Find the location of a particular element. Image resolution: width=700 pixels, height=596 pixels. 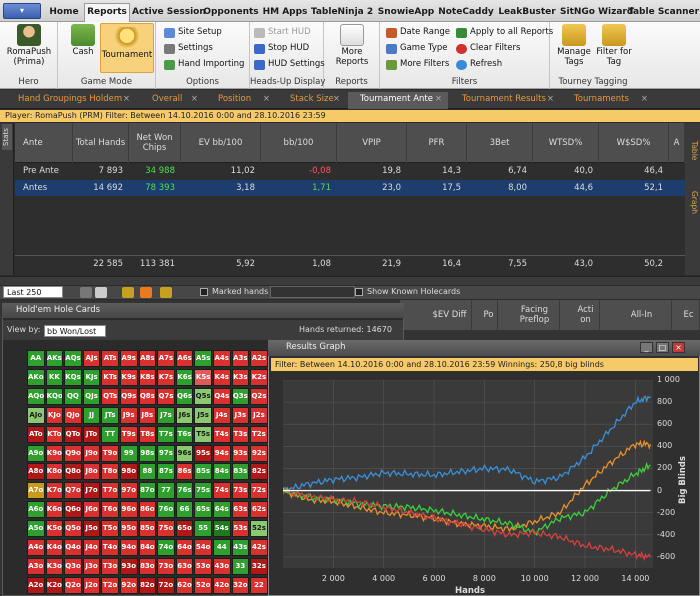

hole-card-cell: 42o is located at coordinates (222, 585).